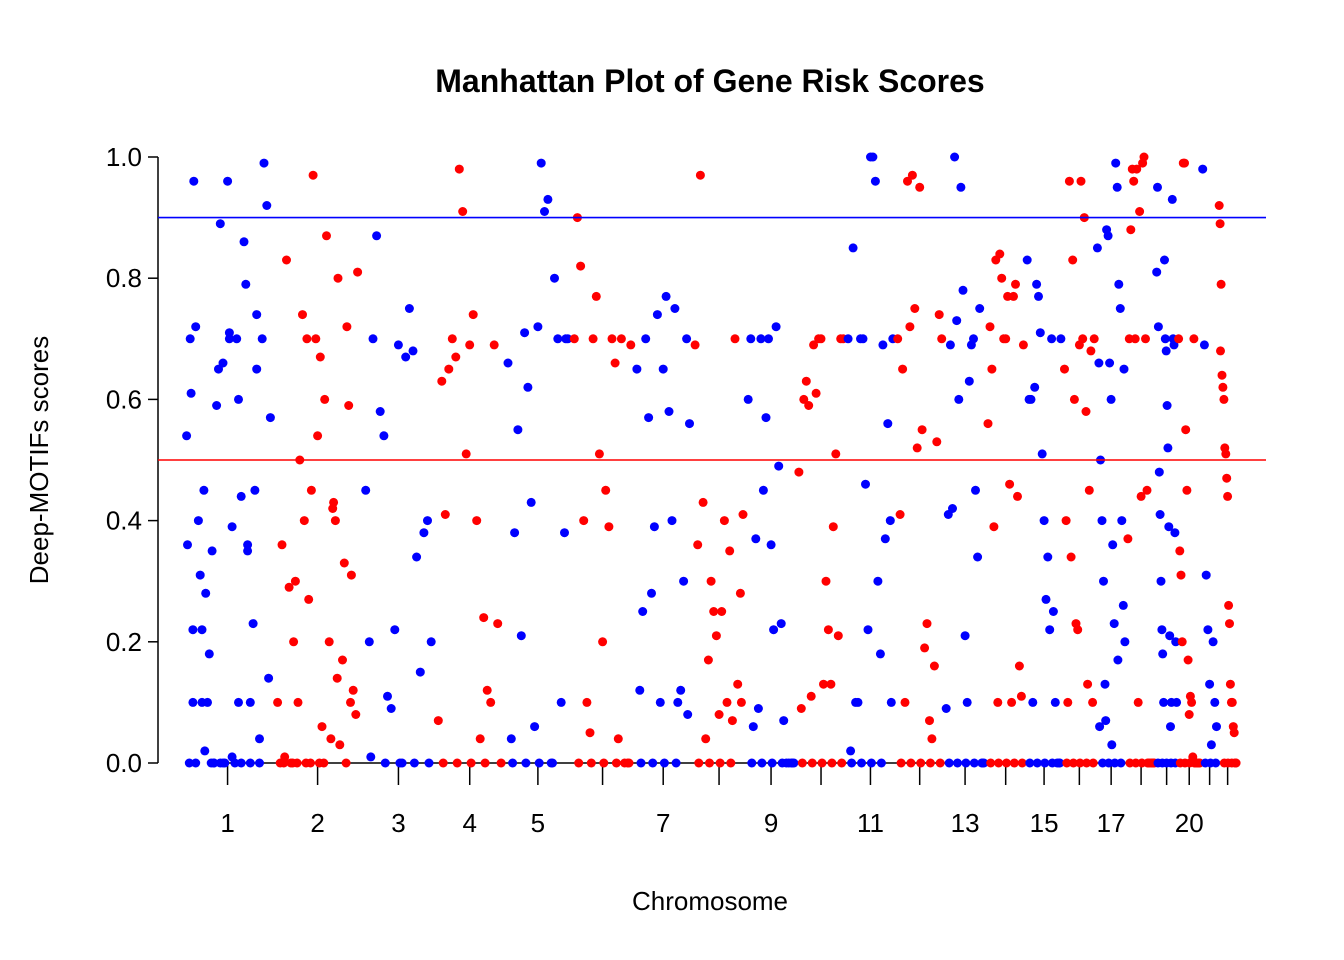 This screenshot has width=1344, height=960. Describe the element at coordinates (132, 460) in the screenshot. I see `y-axis: 0.0 0.2 0.4 0.6 0.8 1.0` at that location.